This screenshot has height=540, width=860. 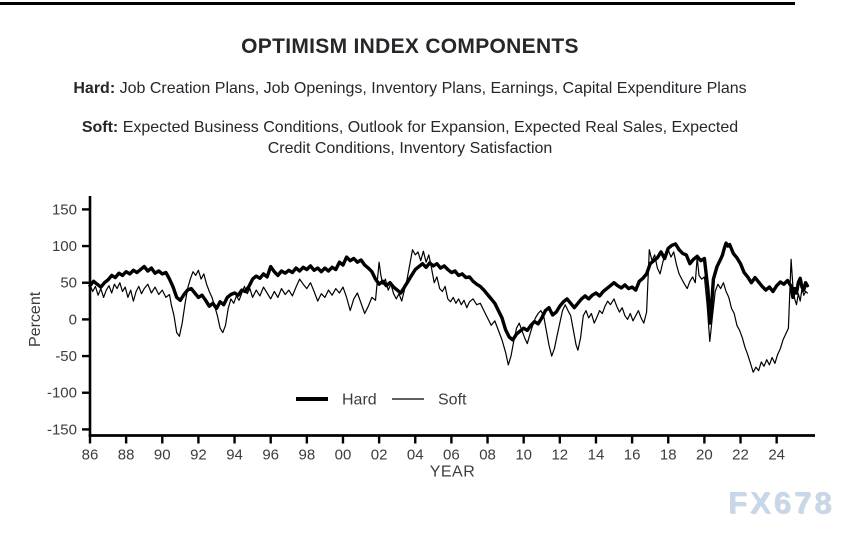 What do you see at coordinates (64, 209) in the screenshot?
I see `y-tick-label: 150` at bounding box center [64, 209].